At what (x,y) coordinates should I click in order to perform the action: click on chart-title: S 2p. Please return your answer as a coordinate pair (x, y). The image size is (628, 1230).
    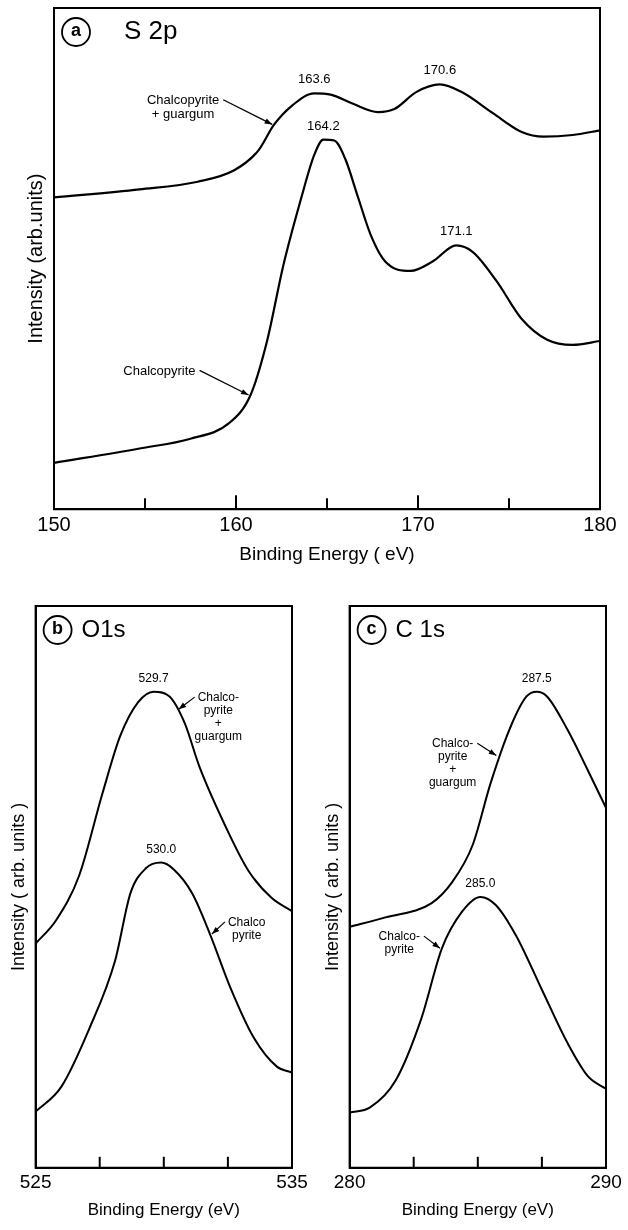
    Looking at the image, I should click on (151, 30).